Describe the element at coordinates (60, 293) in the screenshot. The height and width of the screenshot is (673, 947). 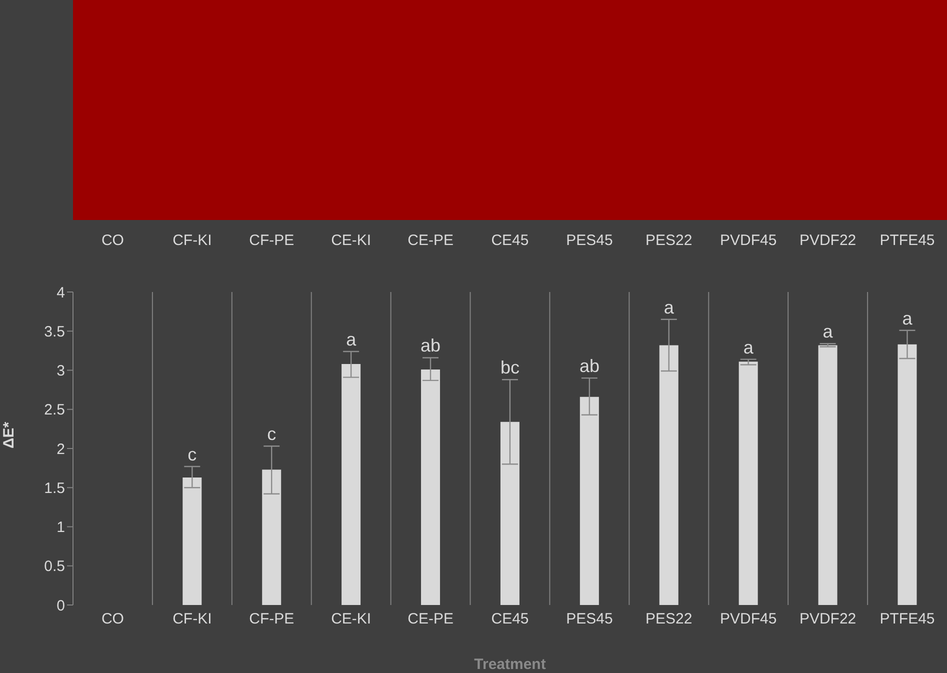
I see `y-tick-label: 4` at that location.